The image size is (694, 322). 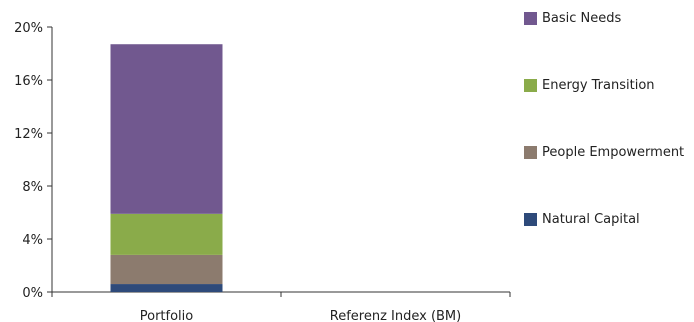 What do you see at coordinates (32, 187) in the screenshot?
I see `y-tick-label: 8%` at bounding box center [32, 187].